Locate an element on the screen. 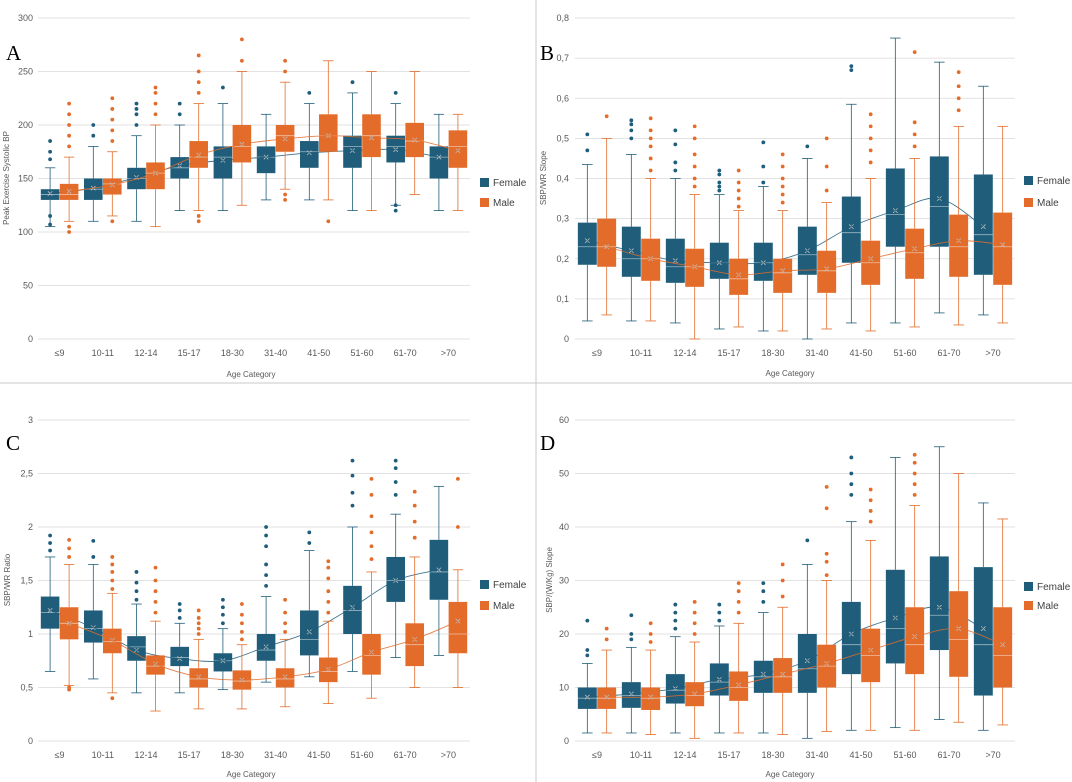 The width and height of the screenshot is (1072, 782). series-male is located at coordinates (263, 135).